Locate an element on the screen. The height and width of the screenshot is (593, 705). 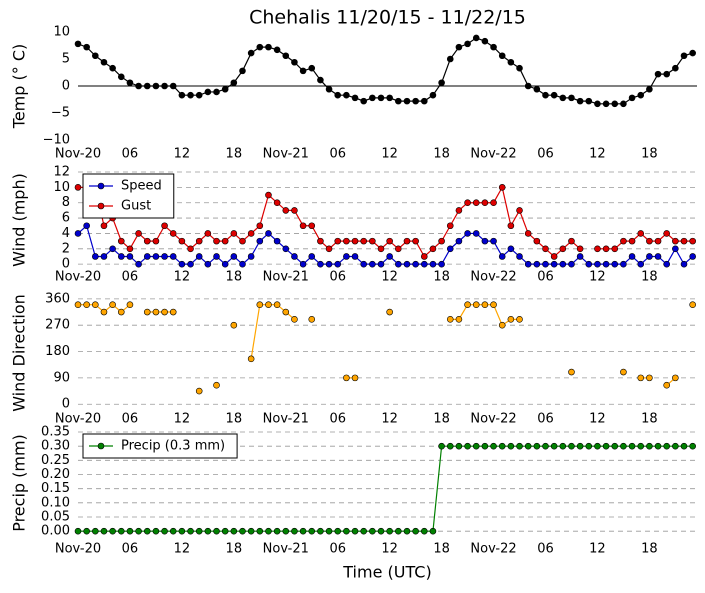
y-tick-label: 0 is located at coordinates (66, 404).